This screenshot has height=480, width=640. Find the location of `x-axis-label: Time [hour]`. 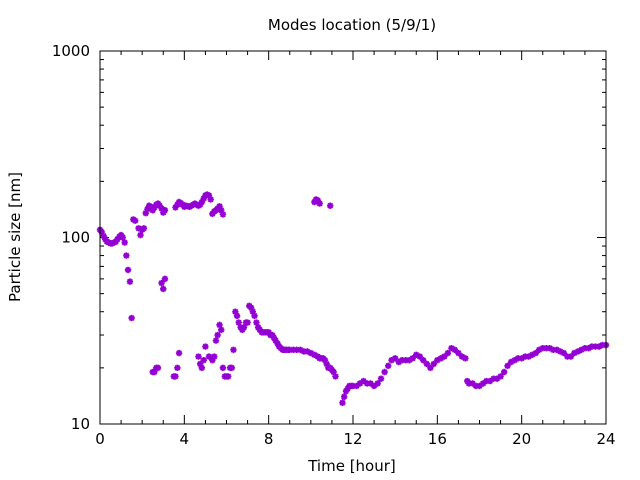

x-axis-label: Time [hour] is located at coordinates (351, 466).